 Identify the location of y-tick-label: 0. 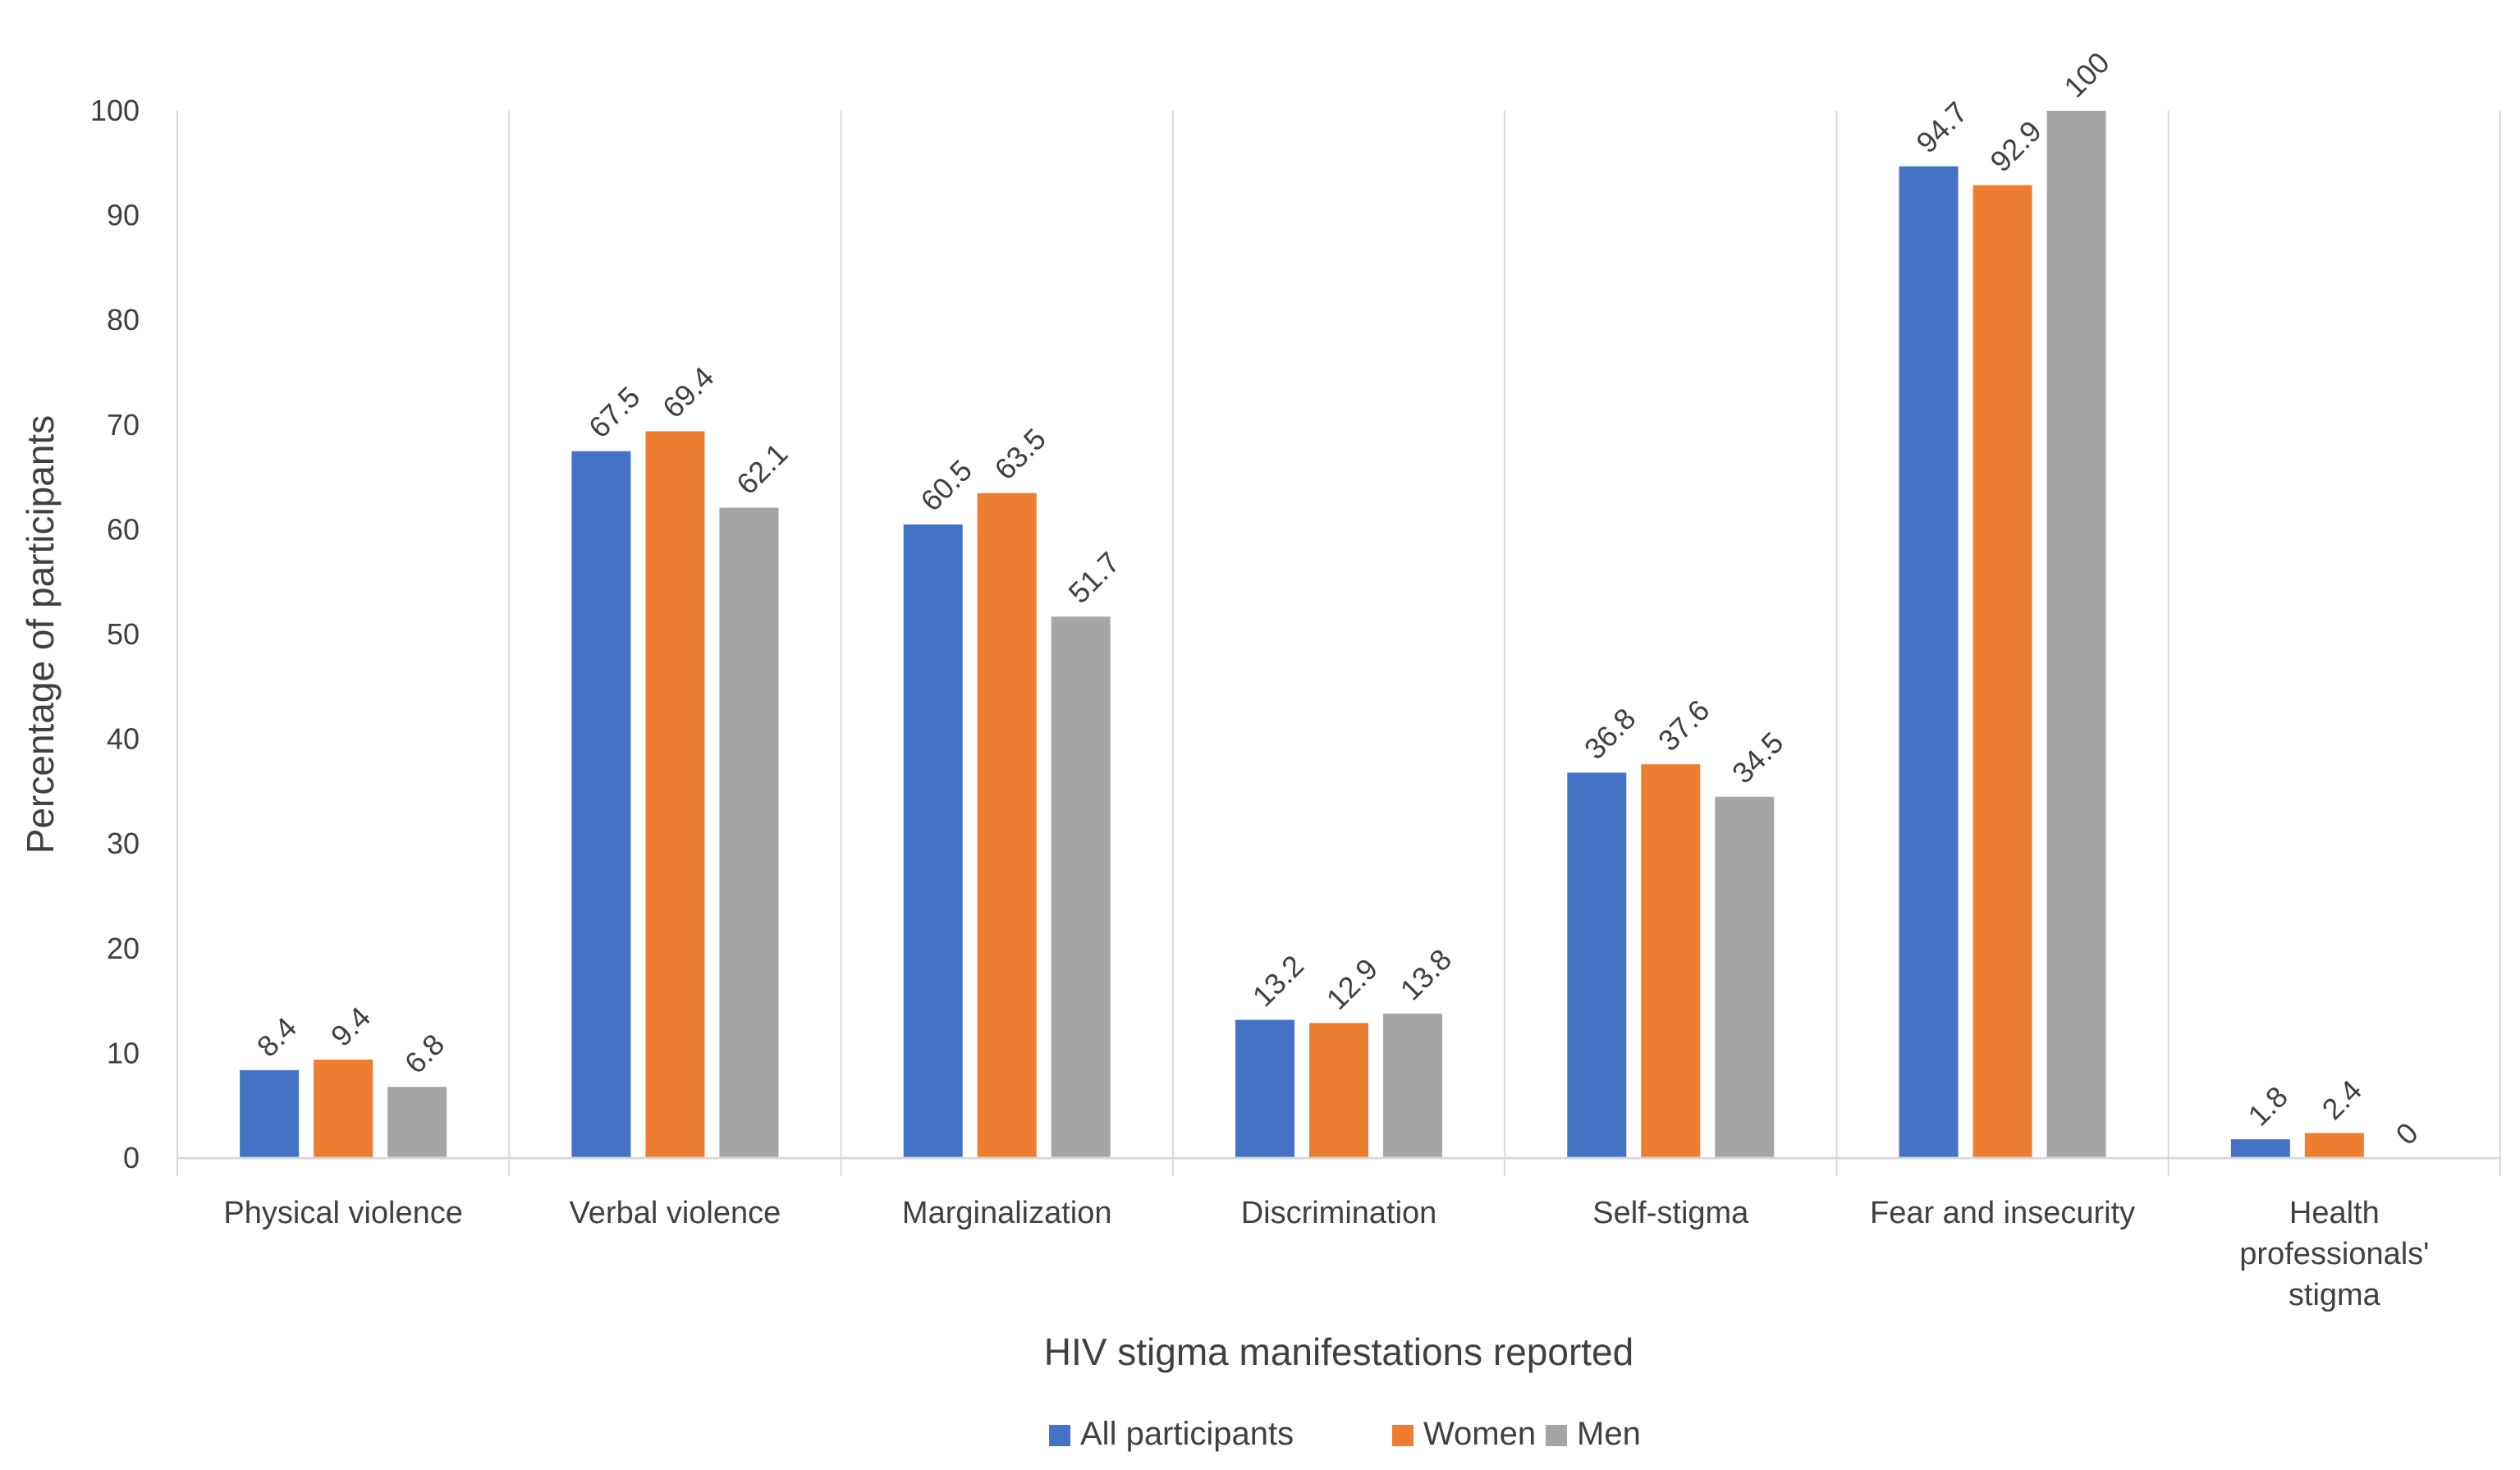
(131, 1158).